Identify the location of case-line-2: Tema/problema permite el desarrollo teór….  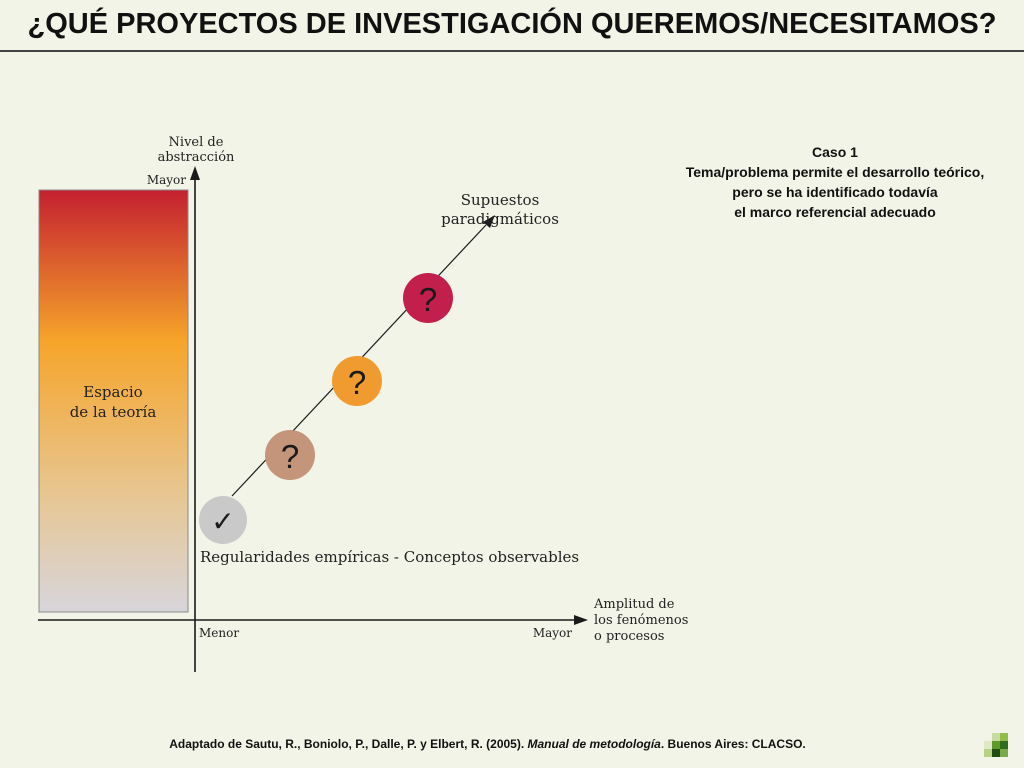
(835, 172).